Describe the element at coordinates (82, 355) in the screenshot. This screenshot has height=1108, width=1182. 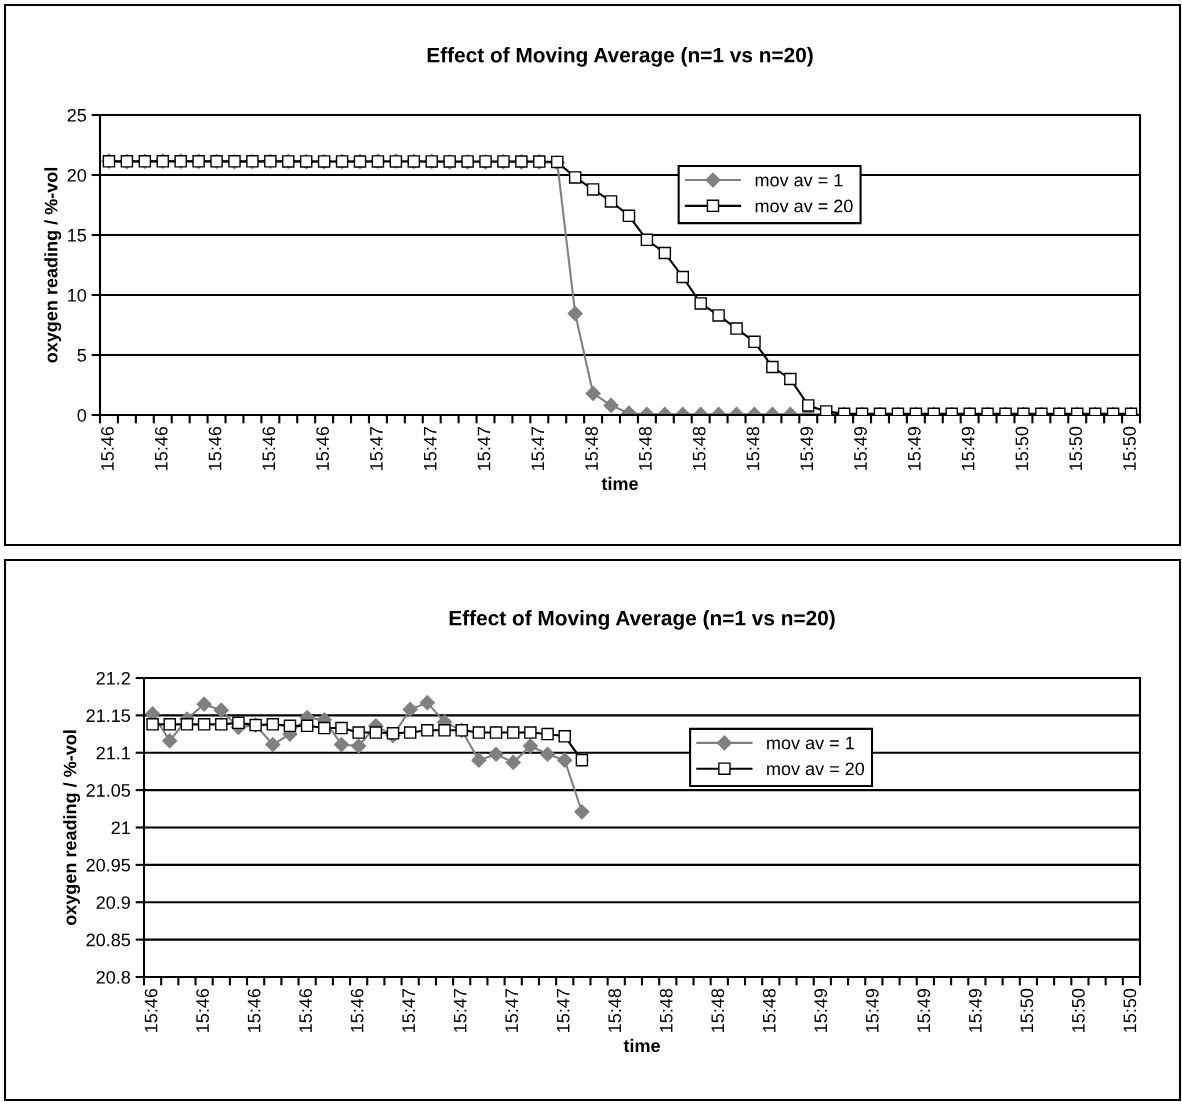
I see `y-tick-label: 5` at that location.